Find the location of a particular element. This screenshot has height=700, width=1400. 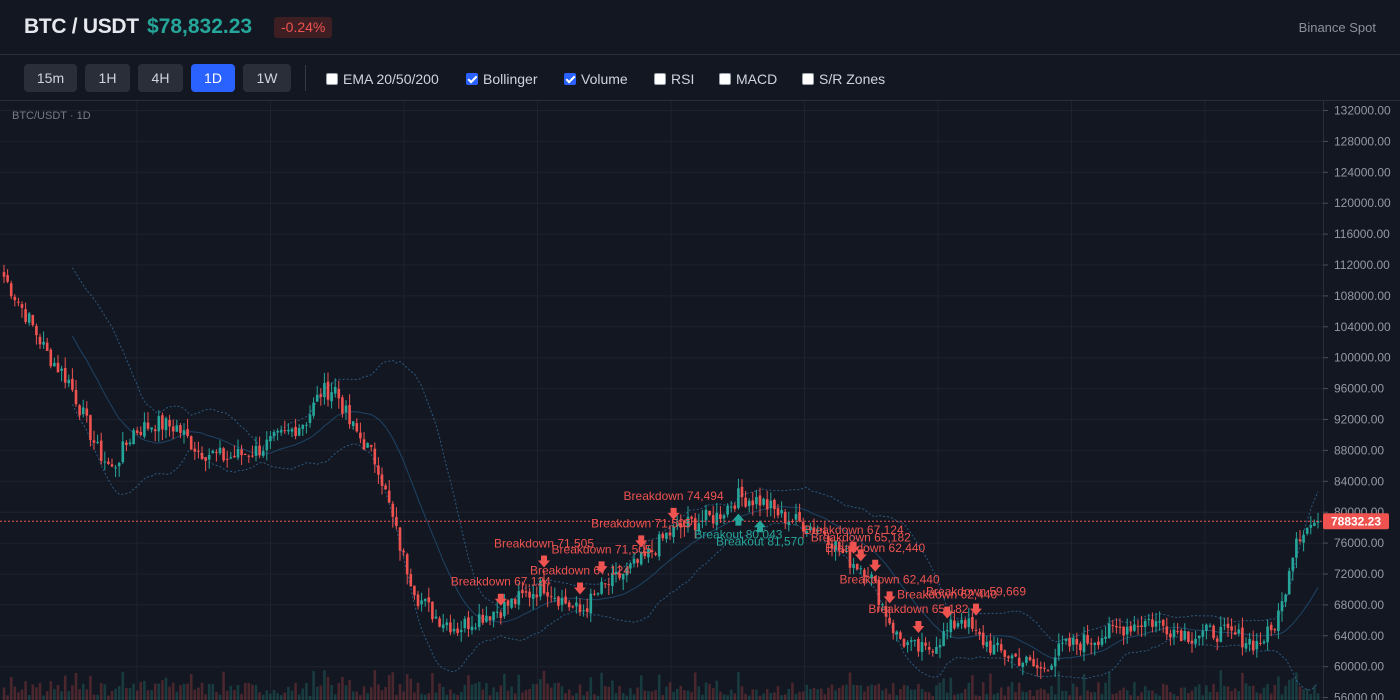

rsi-toggle: RSI is located at coordinates (674, 79).